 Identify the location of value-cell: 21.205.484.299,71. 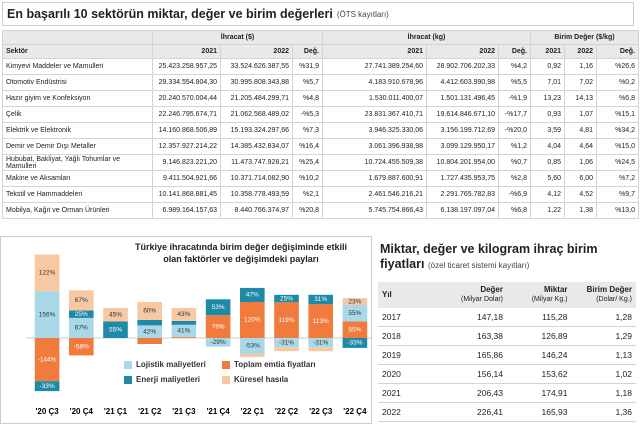
(256, 98).